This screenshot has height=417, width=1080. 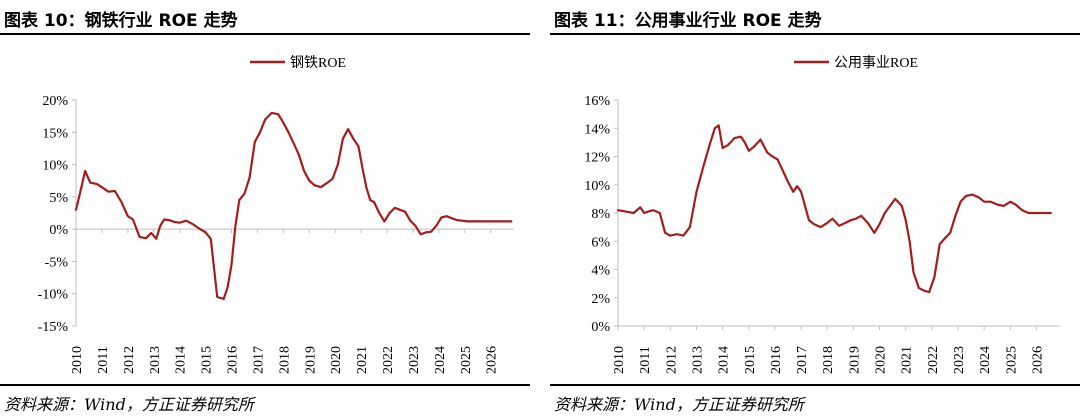 What do you see at coordinates (876, 63) in the screenshot?
I see `legend-label: 公用事业ROE` at bounding box center [876, 63].